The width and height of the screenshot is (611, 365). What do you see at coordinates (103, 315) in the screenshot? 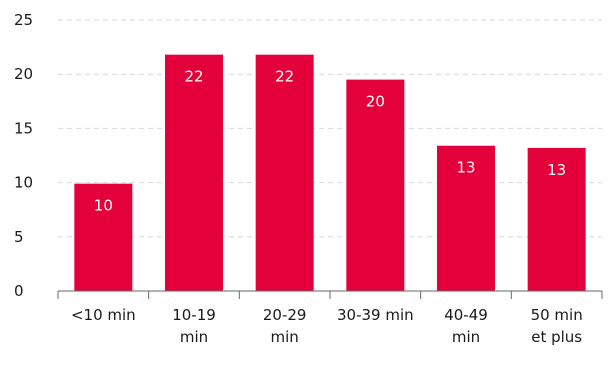
I see `x-tick-label: <10 min` at bounding box center [103, 315].